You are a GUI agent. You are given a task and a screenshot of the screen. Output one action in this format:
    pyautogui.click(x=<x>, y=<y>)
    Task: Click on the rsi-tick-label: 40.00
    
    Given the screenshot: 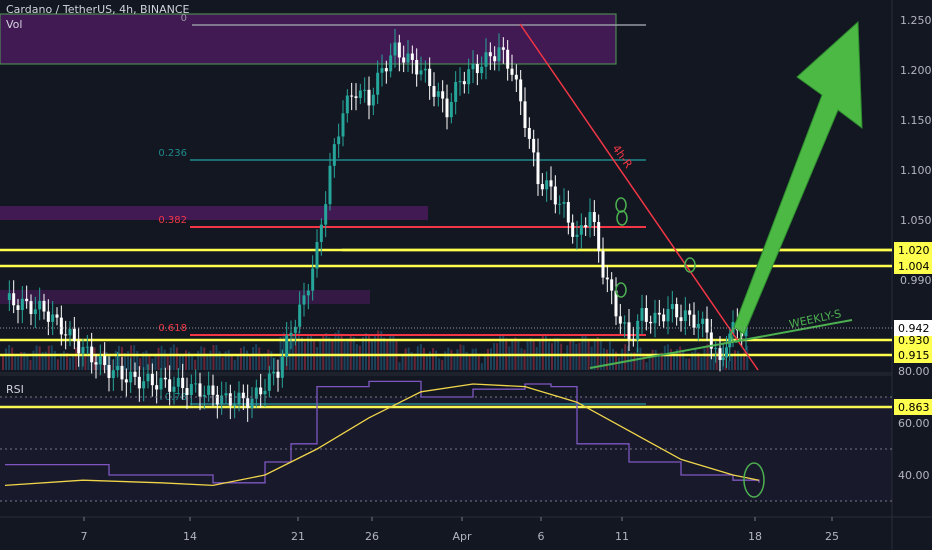 What is the action you would take?
    pyautogui.click(x=914, y=475)
    